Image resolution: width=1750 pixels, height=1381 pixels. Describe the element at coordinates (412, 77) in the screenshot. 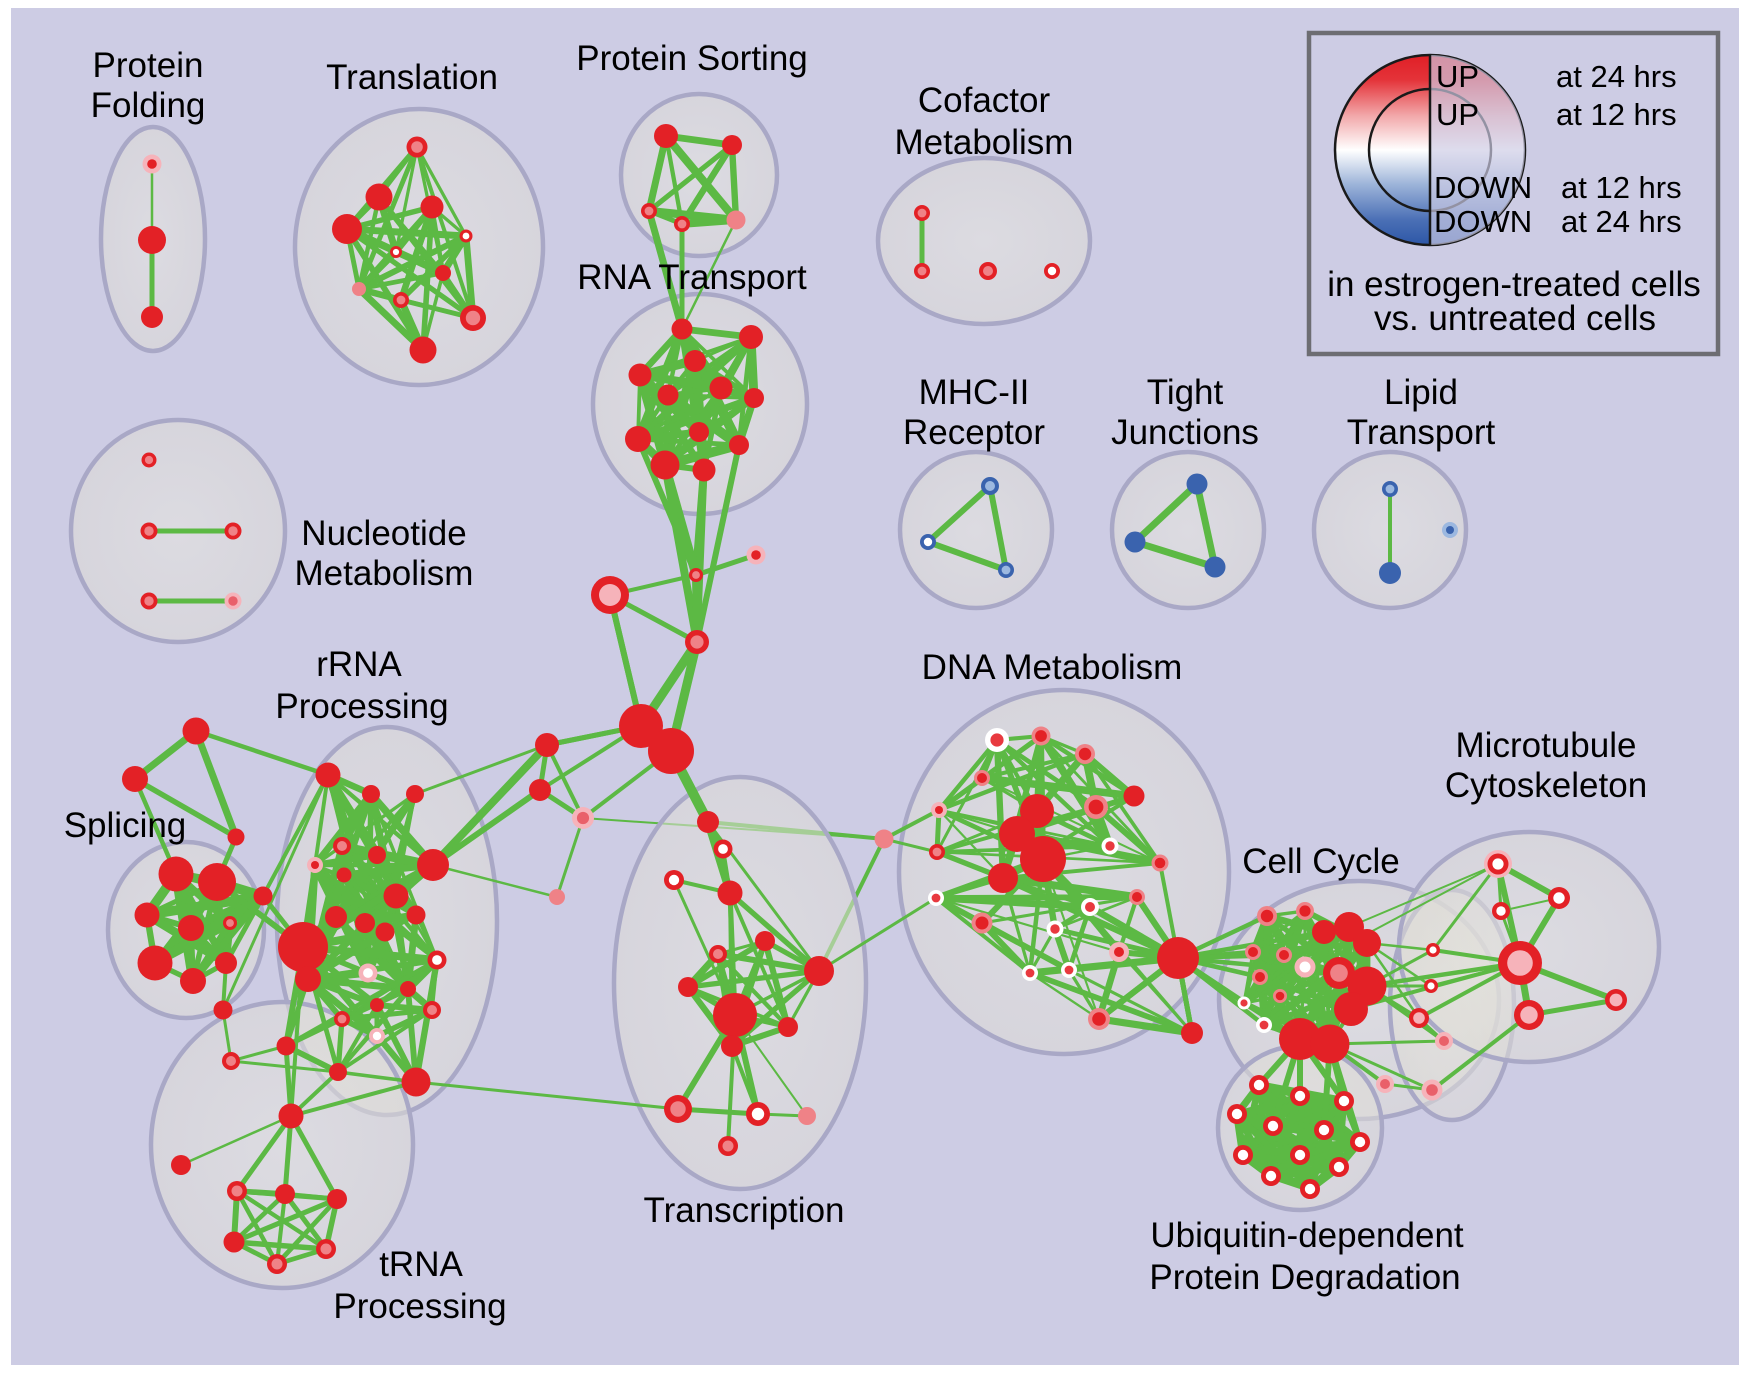

I see `svg-text: Translation` at that location.